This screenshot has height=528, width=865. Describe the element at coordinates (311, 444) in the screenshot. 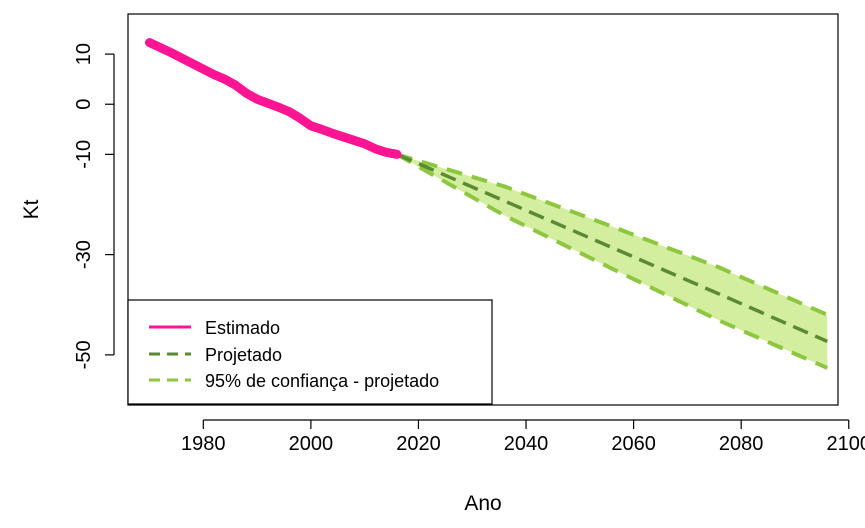

I see `x-tick-label-2000: 2000` at that location.